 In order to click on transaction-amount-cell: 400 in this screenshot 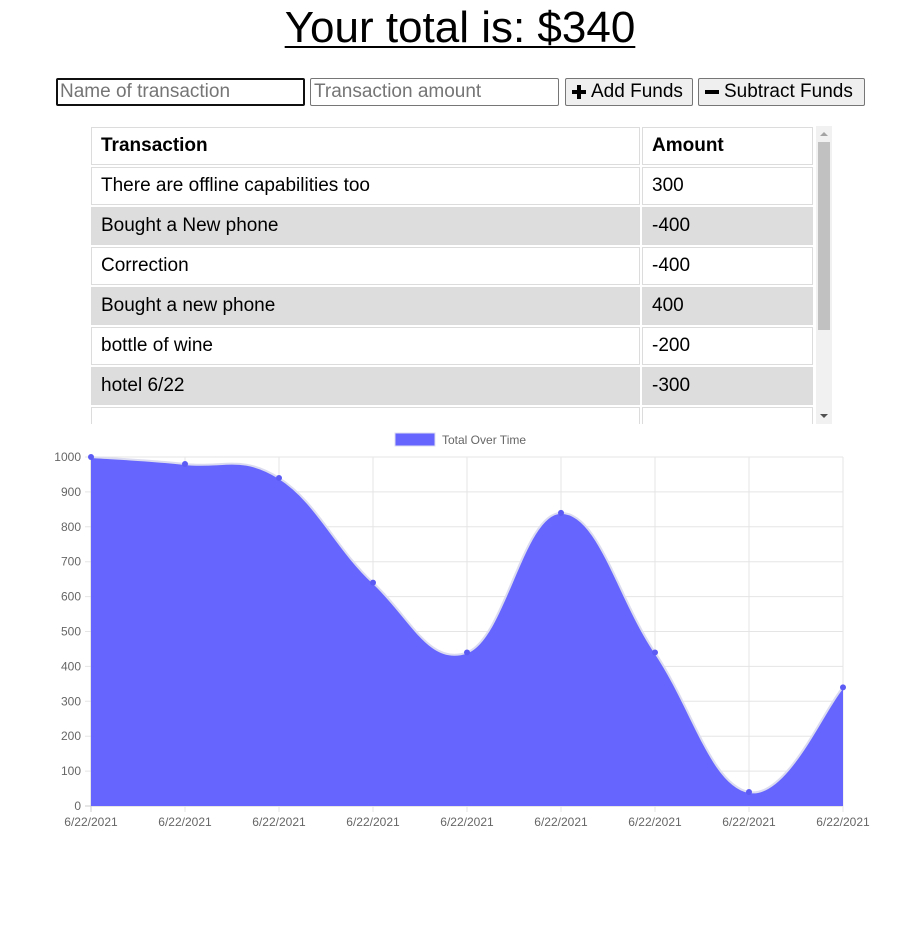, I will do `click(727, 306)`.